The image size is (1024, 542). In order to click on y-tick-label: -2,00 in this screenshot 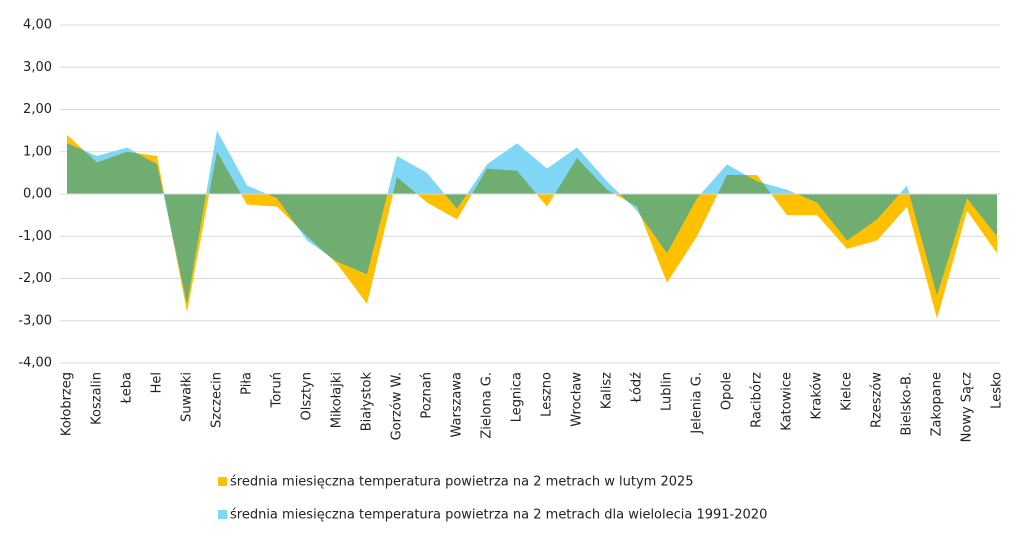, I will do `click(35, 278)`.